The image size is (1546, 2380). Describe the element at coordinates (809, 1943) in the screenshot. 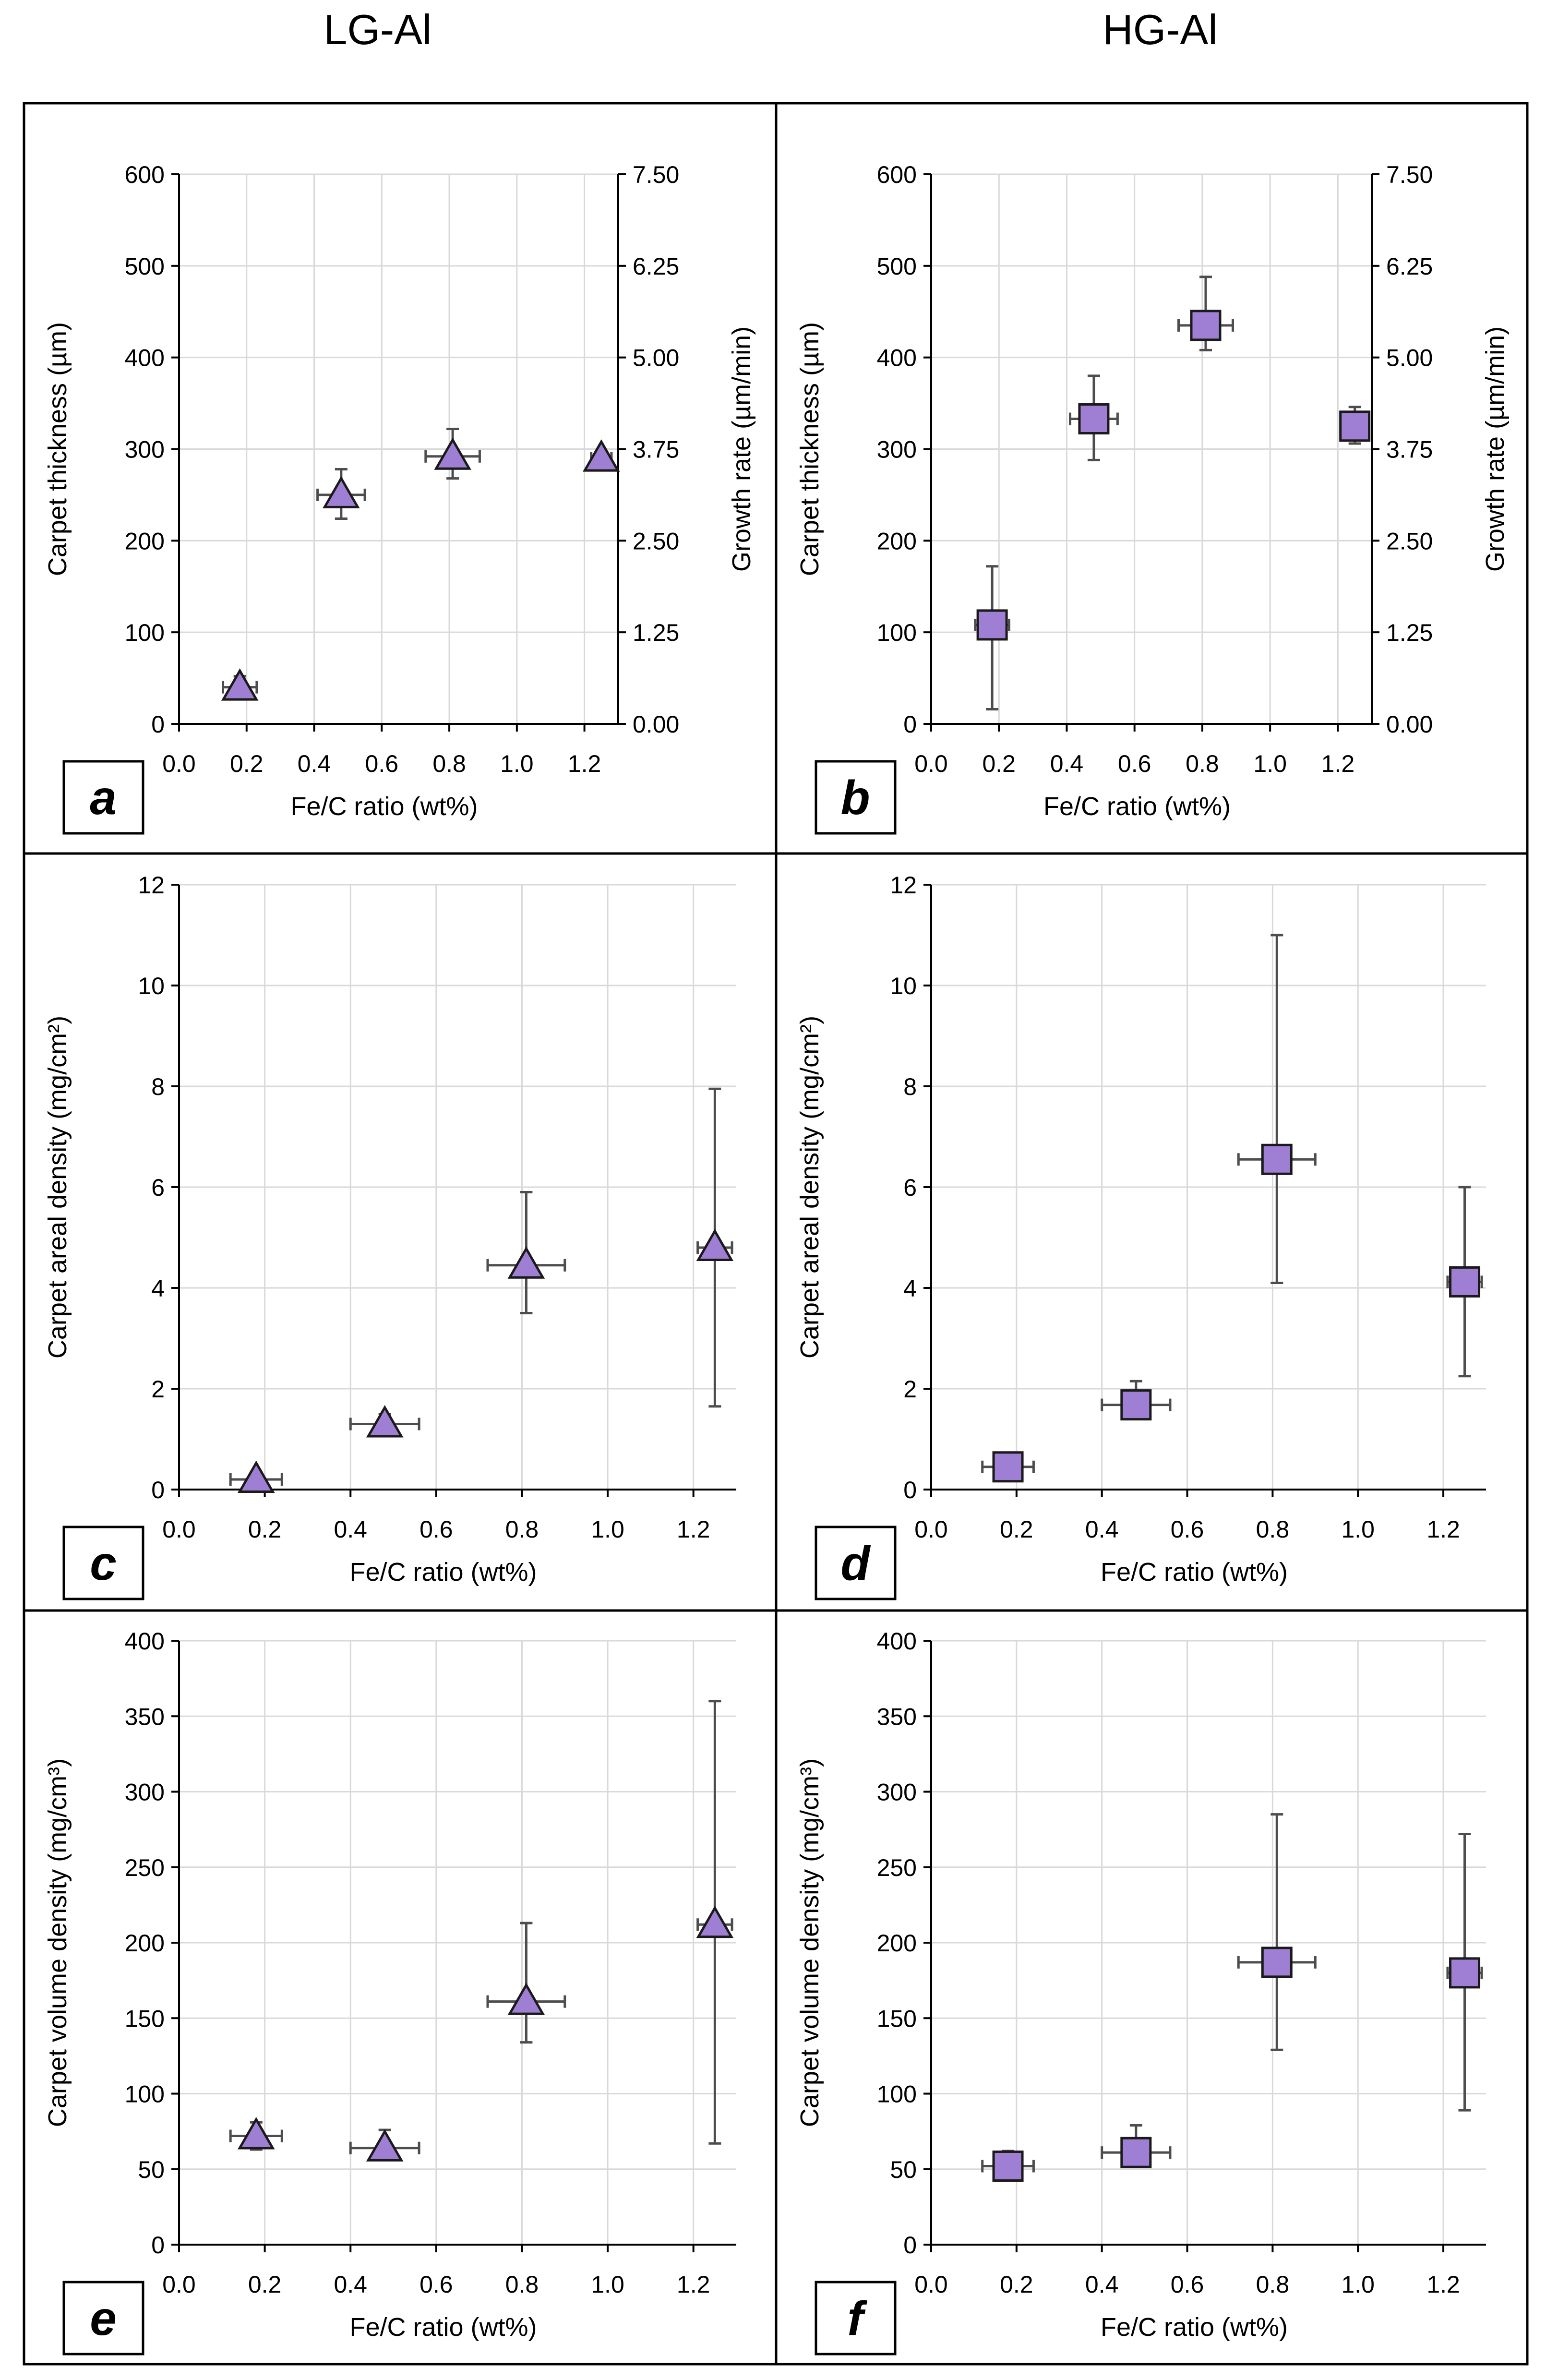

I see `y-axis-title: Carpet volume density (mg/cm³)` at that location.